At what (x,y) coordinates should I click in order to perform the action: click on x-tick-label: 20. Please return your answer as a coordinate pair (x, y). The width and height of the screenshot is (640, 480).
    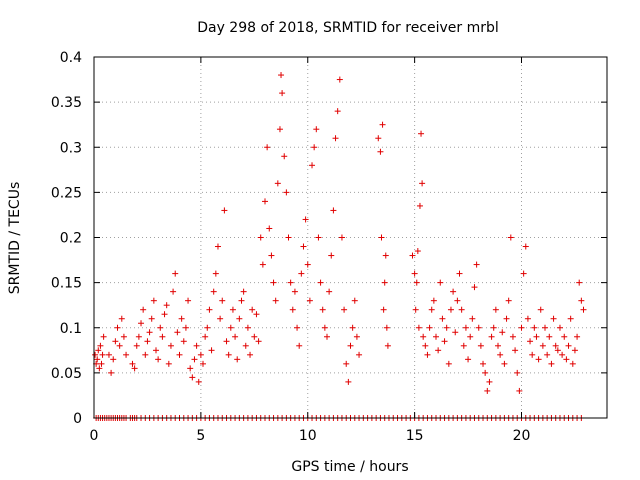
    Looking at the image, I should click on (522, 436).